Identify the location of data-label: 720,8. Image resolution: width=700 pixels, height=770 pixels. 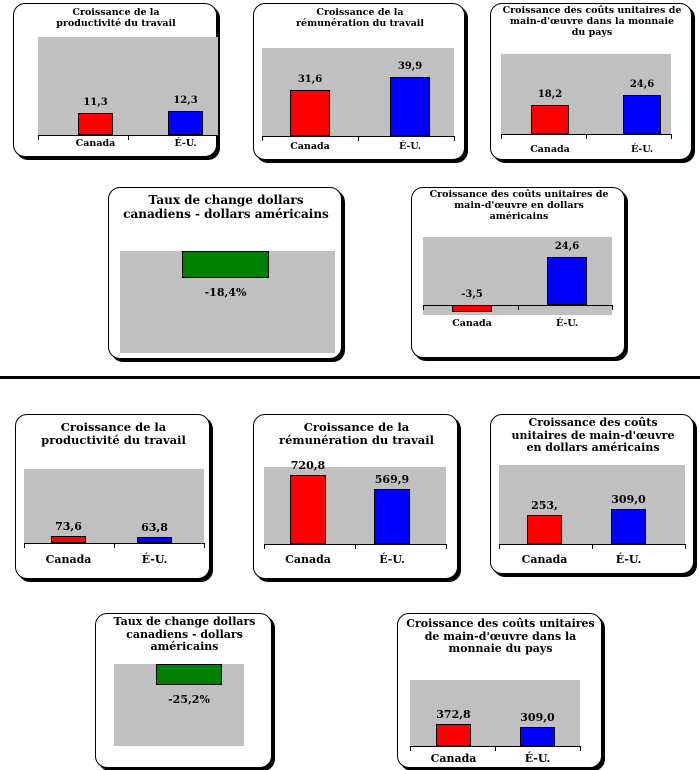
(308, 465).